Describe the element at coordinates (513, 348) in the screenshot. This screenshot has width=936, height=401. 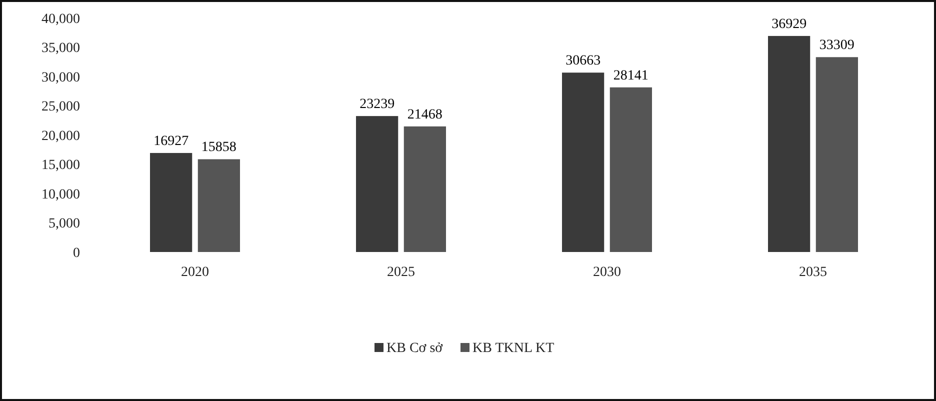
I see `legend-label: KB TKNL KT` at that location.